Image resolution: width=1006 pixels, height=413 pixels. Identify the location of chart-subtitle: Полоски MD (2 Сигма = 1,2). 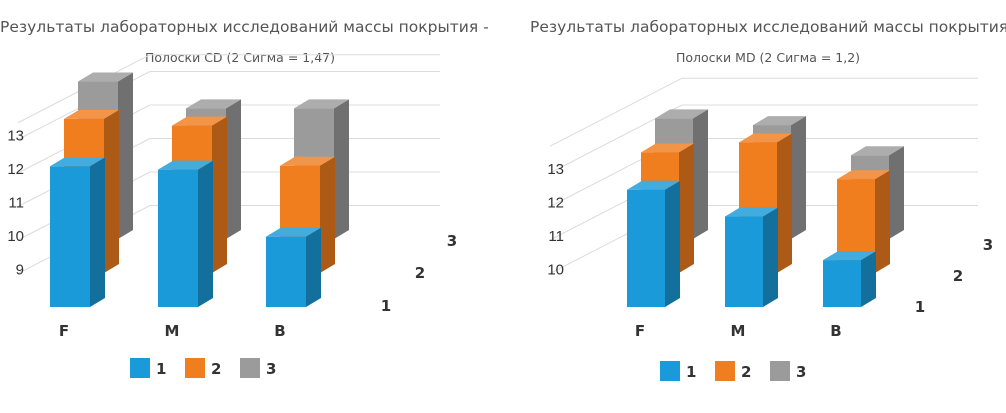
(768, 57).